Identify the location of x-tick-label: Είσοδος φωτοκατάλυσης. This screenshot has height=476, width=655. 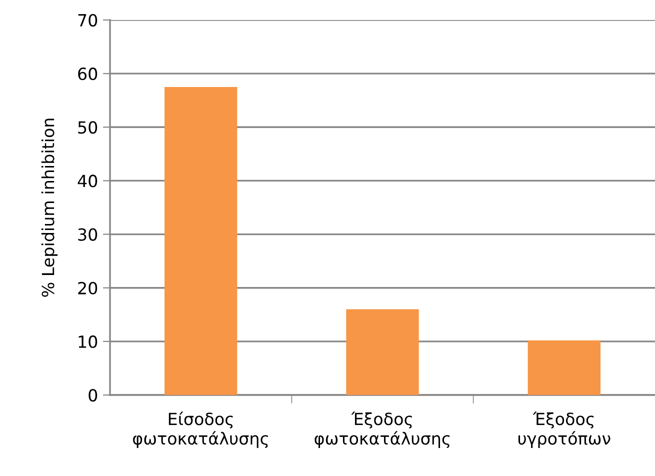
(200, 430).